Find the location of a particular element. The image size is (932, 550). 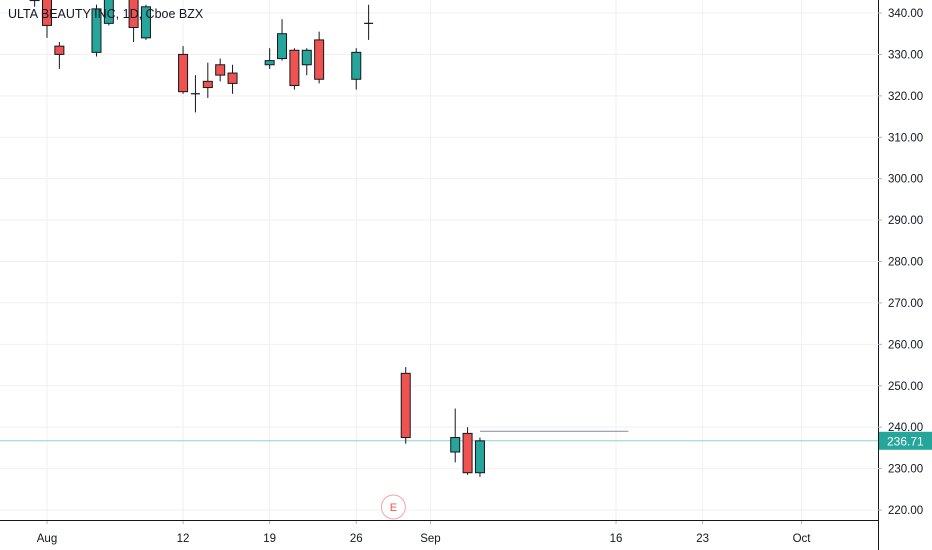

y-tick-label: 230.00 is located at coordinates (905, 470).